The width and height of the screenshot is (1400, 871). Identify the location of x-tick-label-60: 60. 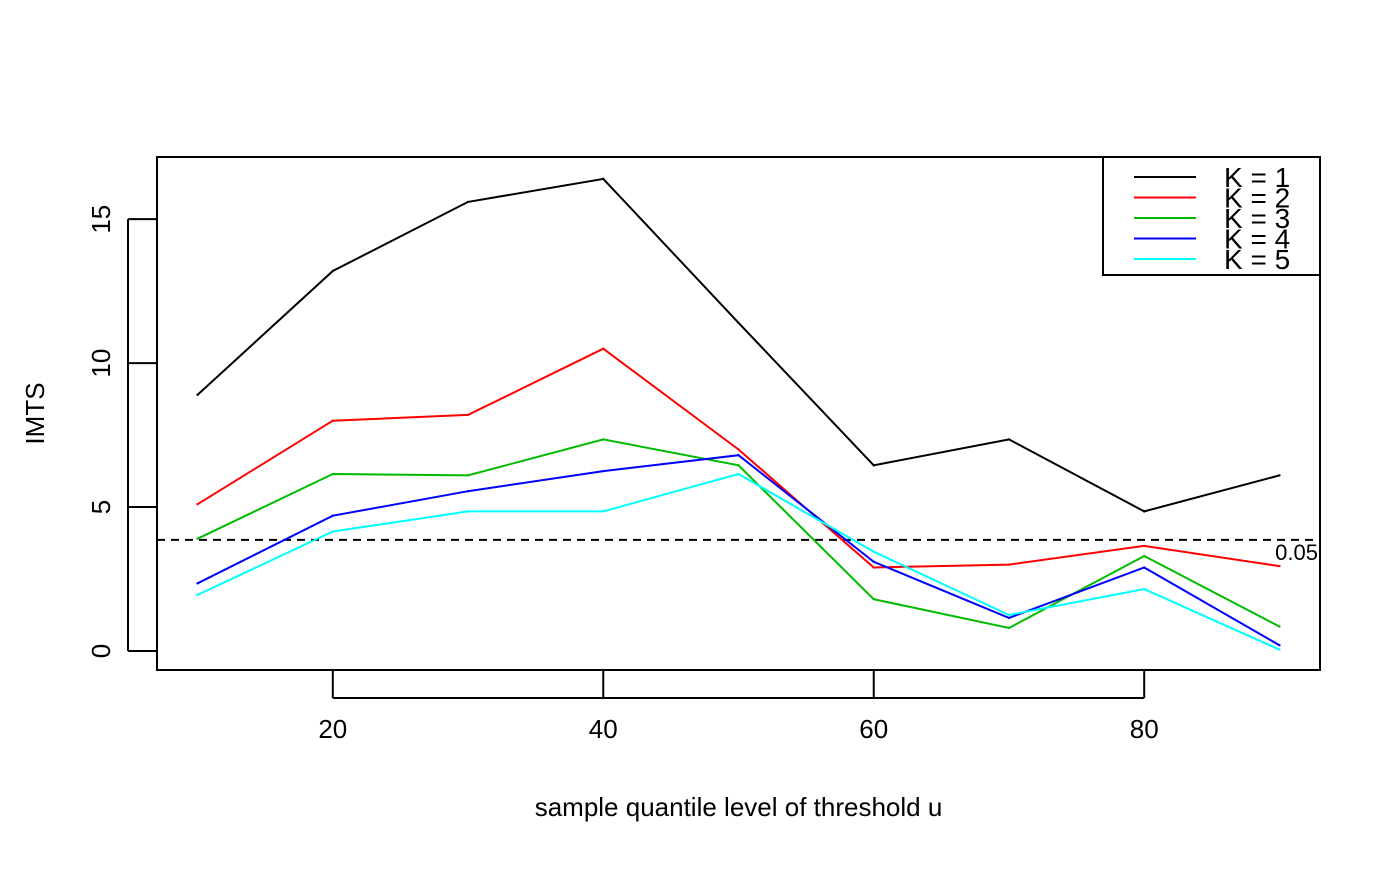
(873, 729).